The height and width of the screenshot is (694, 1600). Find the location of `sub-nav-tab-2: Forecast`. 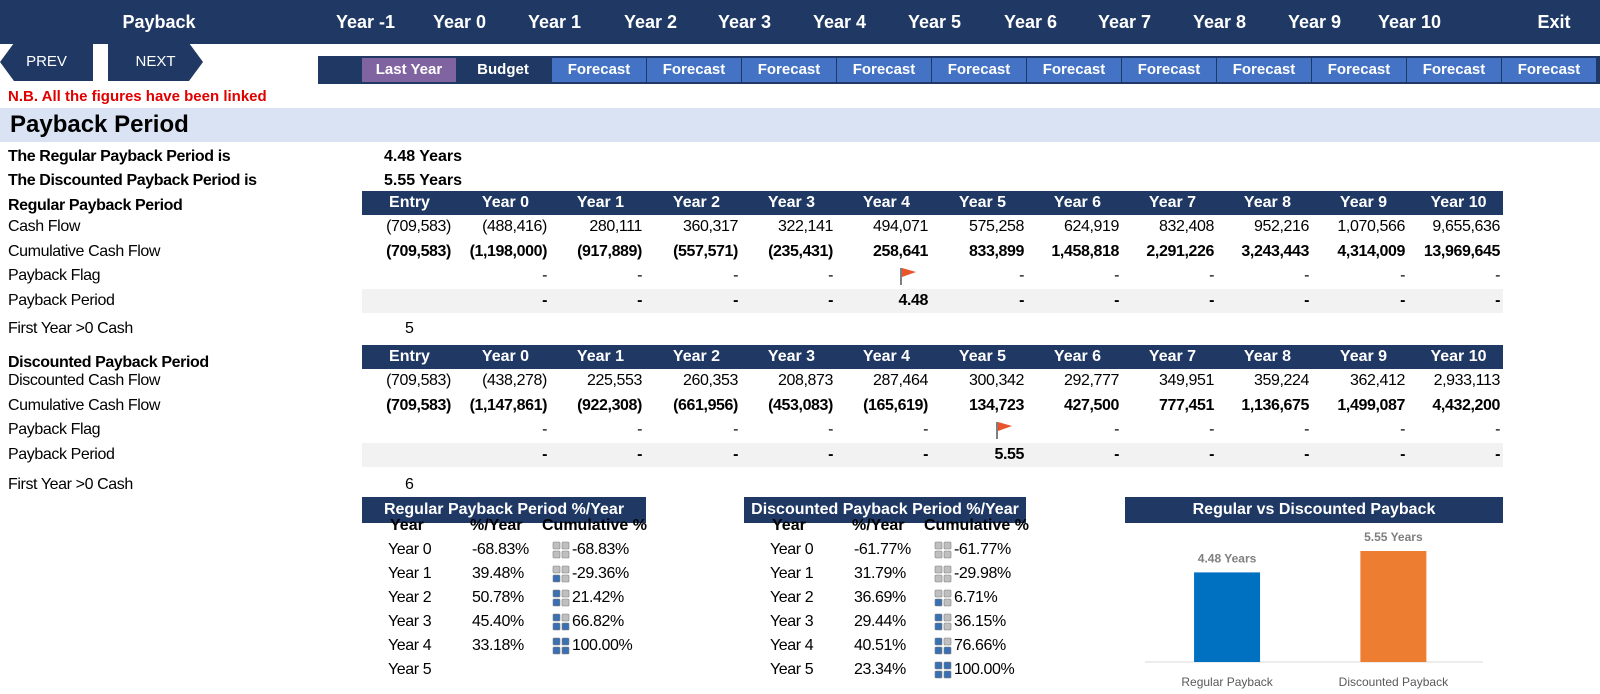

sub-nav-tab-2: Forecast is located at coordinates (599, 70).